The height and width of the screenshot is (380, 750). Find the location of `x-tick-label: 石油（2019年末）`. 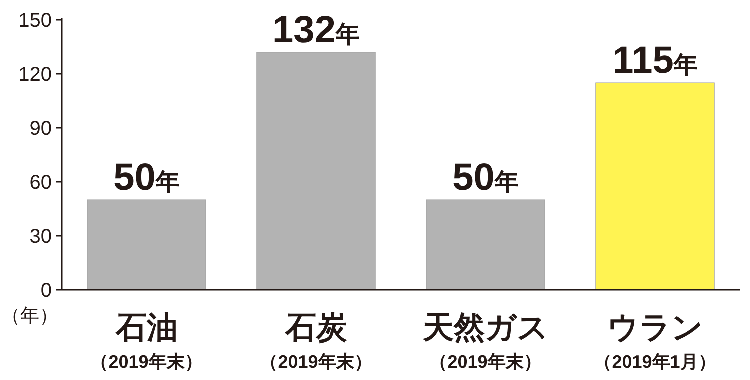

x-tick-label: 石油（2019年末） is located at coordinates (146, 341).